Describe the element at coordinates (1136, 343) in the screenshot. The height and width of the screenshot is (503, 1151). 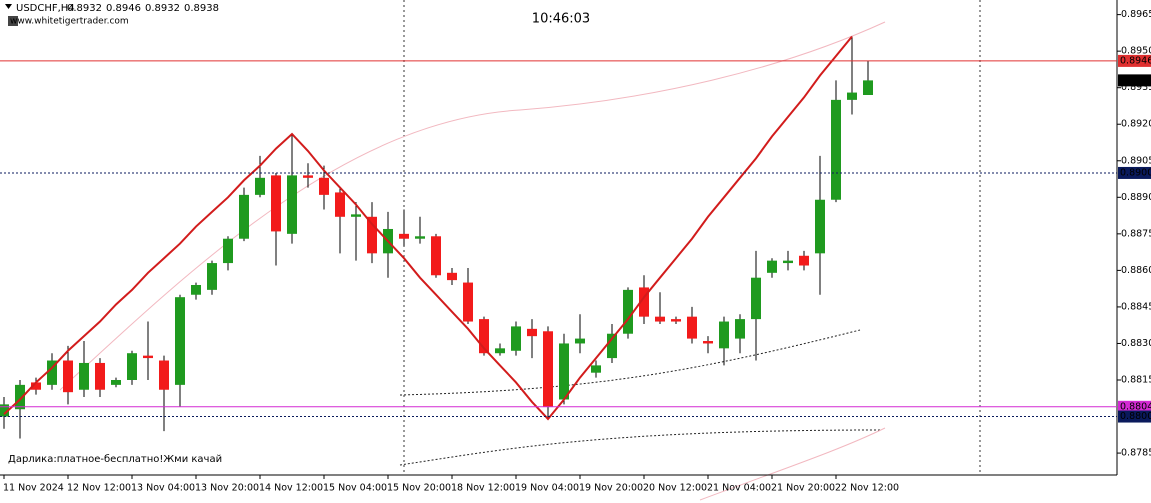
I see `y-tick-label: 0.8830` at that location.